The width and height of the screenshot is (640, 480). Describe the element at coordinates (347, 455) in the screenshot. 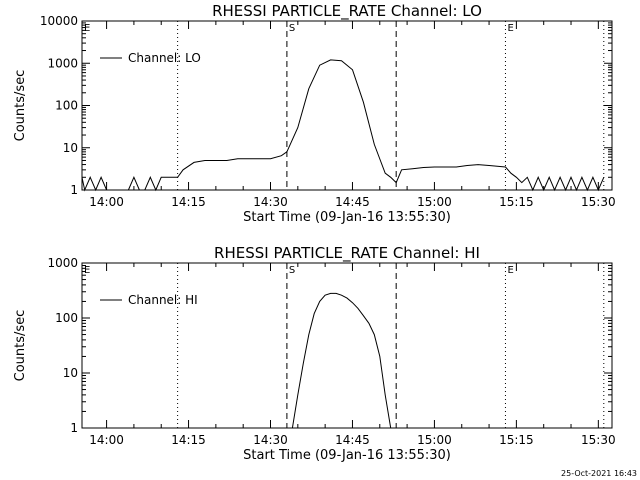

I see `hi-x-axis-label: Start Time (09-Jan-16 13:55:30)` at that location.